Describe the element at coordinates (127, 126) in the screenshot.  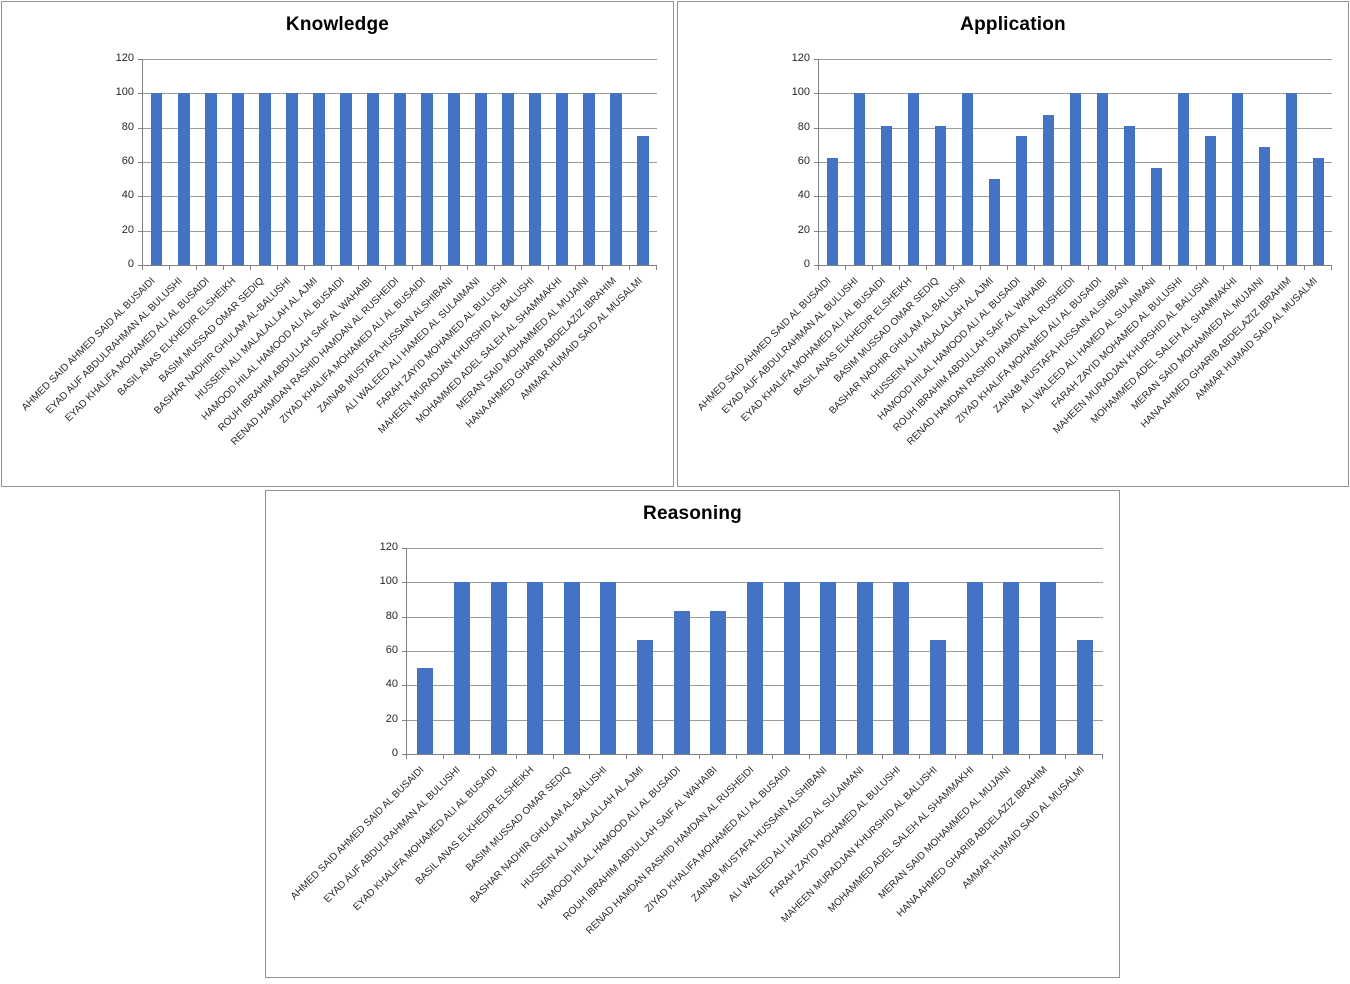
I see `y-axis-label: 80` at that location.